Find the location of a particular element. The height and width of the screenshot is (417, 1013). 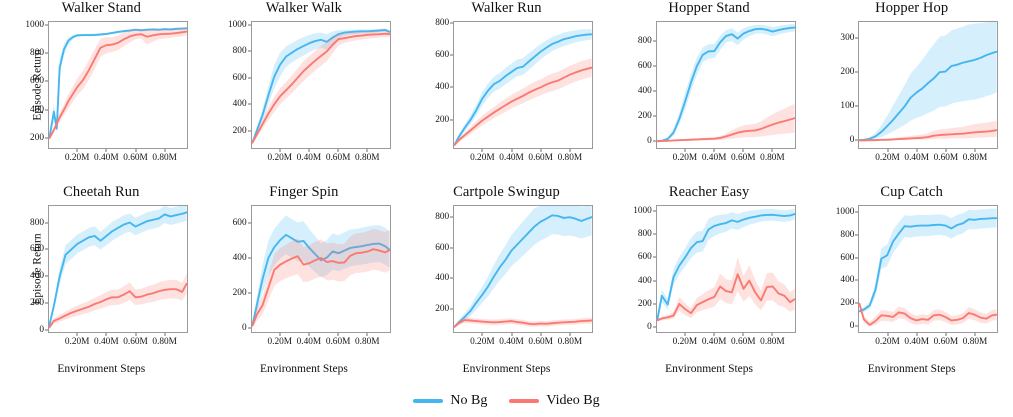

plot-area: 200 400 600 800 1000 0.20M 0.40M 0.60M 0.80M is located at coordinates (309, 91).